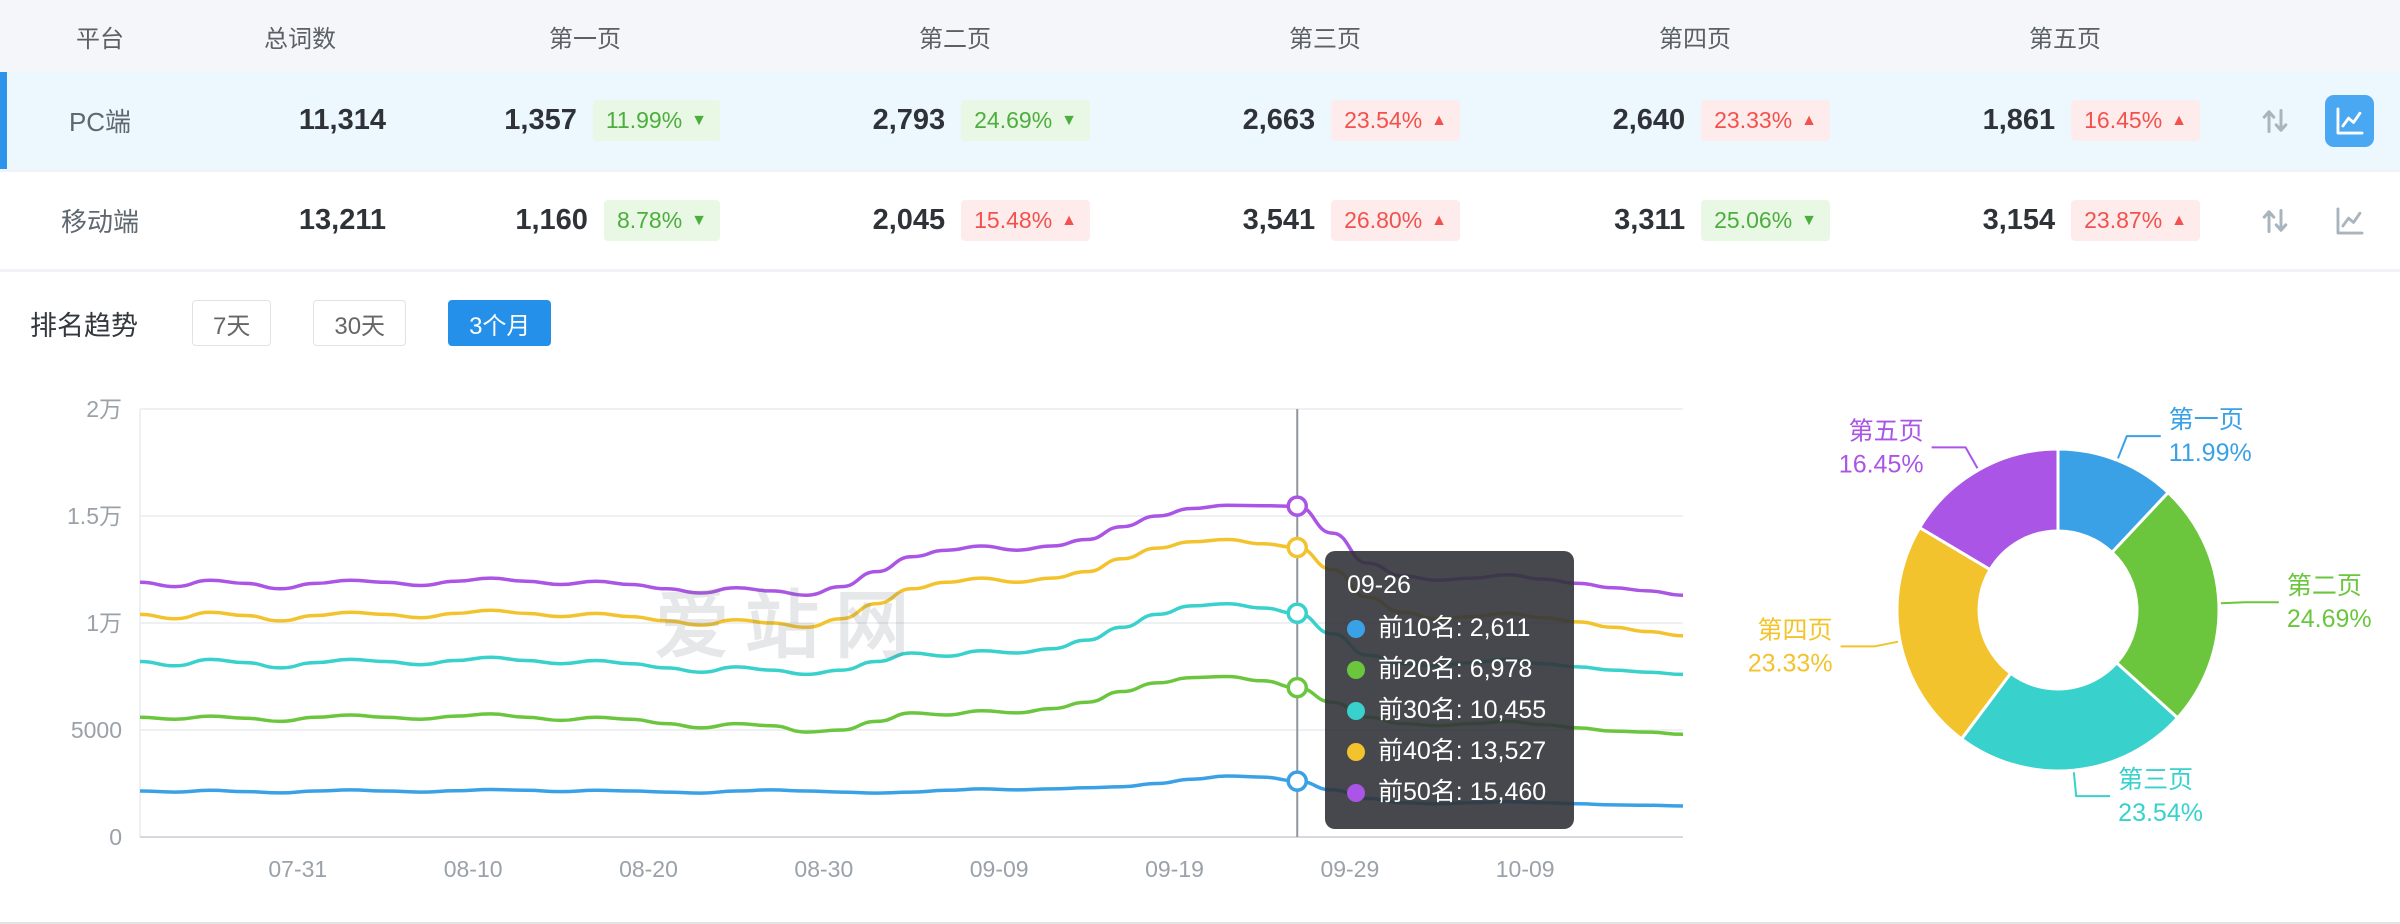 This screenshot has width=2400, height=924. I want to click on x-axis-label: 09-19, so click(1174, 869).